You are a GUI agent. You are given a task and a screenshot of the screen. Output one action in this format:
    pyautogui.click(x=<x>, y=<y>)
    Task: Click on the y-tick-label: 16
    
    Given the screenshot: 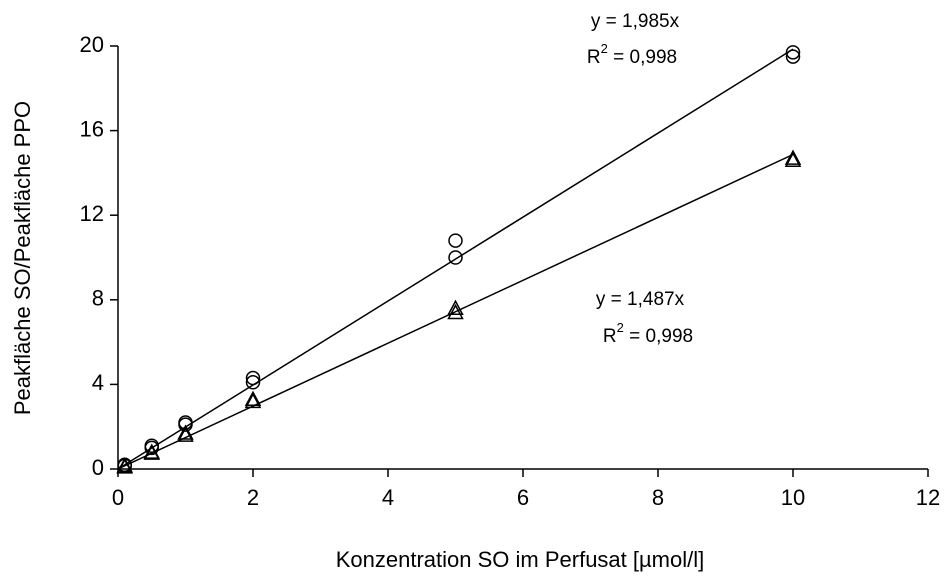 What is the action you would take?
    pyautogui.click(x=92, y=128)
    